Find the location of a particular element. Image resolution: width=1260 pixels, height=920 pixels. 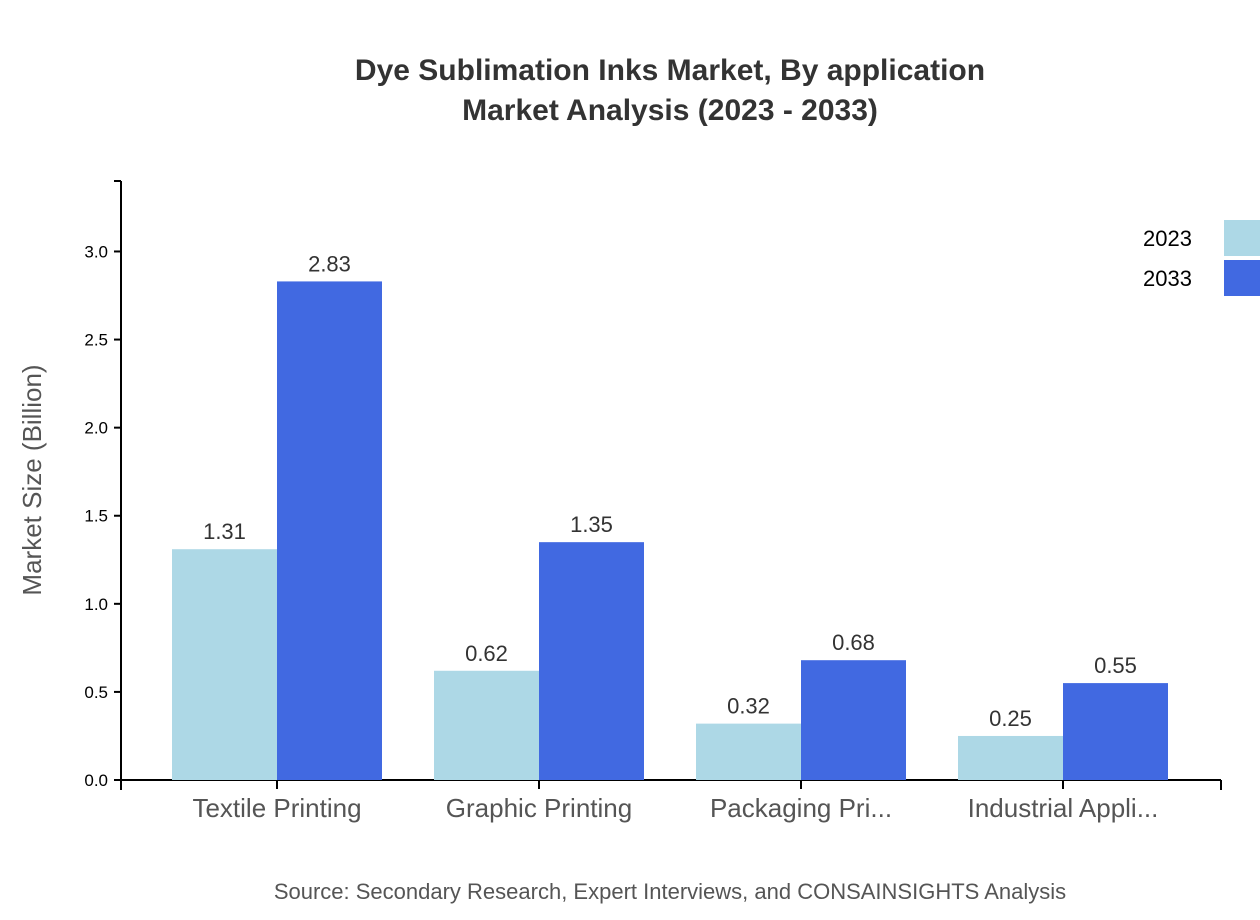

data-label: 0.55 is located at coordinates (1115, 665).